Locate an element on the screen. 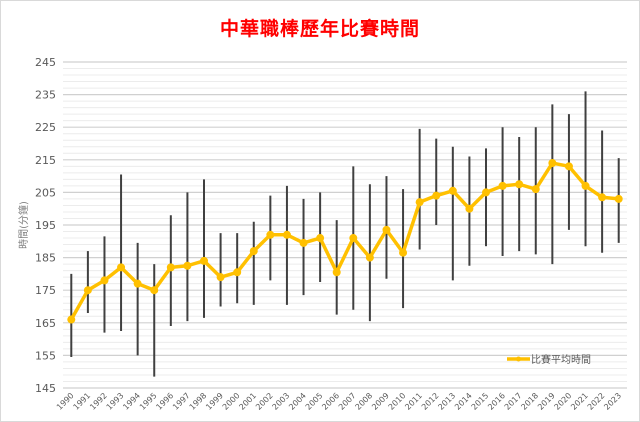  legend-point-marker is located at coordinates (518, 359).